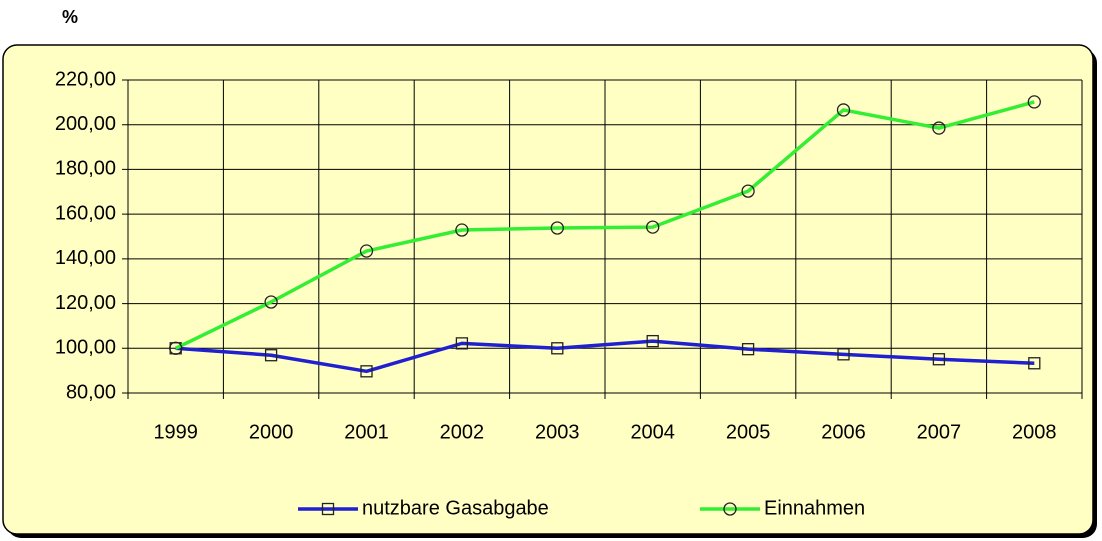 The height and width of the screenshot is (541, 1102). I want to click on y-tick-label: 80,00, so click(91, 392).